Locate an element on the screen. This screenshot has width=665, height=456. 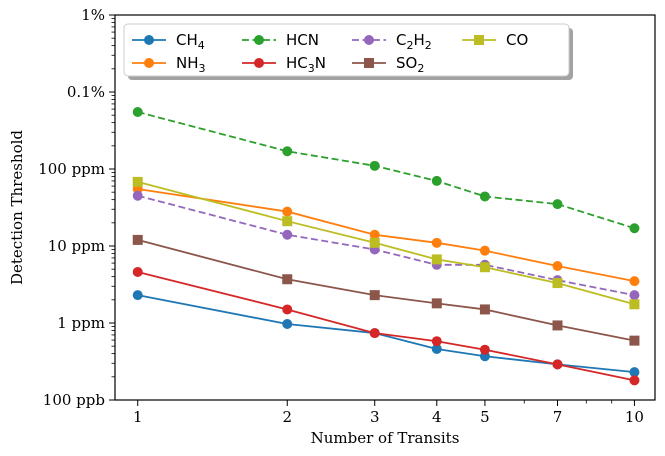
x-tick-label: 2 is located at coordinates (287, 417).